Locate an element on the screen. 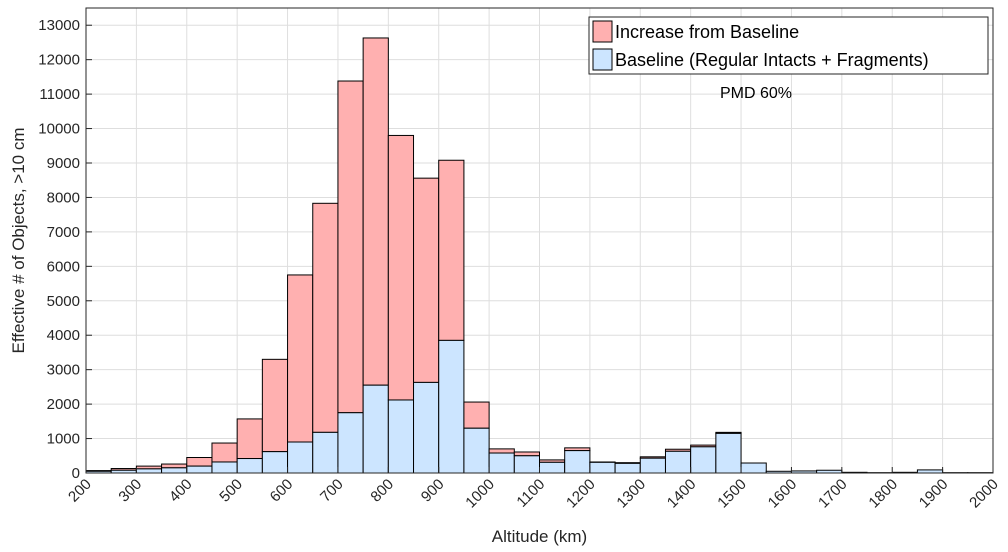  y-tick-label: 5000 is located at coordinates (63, 301).